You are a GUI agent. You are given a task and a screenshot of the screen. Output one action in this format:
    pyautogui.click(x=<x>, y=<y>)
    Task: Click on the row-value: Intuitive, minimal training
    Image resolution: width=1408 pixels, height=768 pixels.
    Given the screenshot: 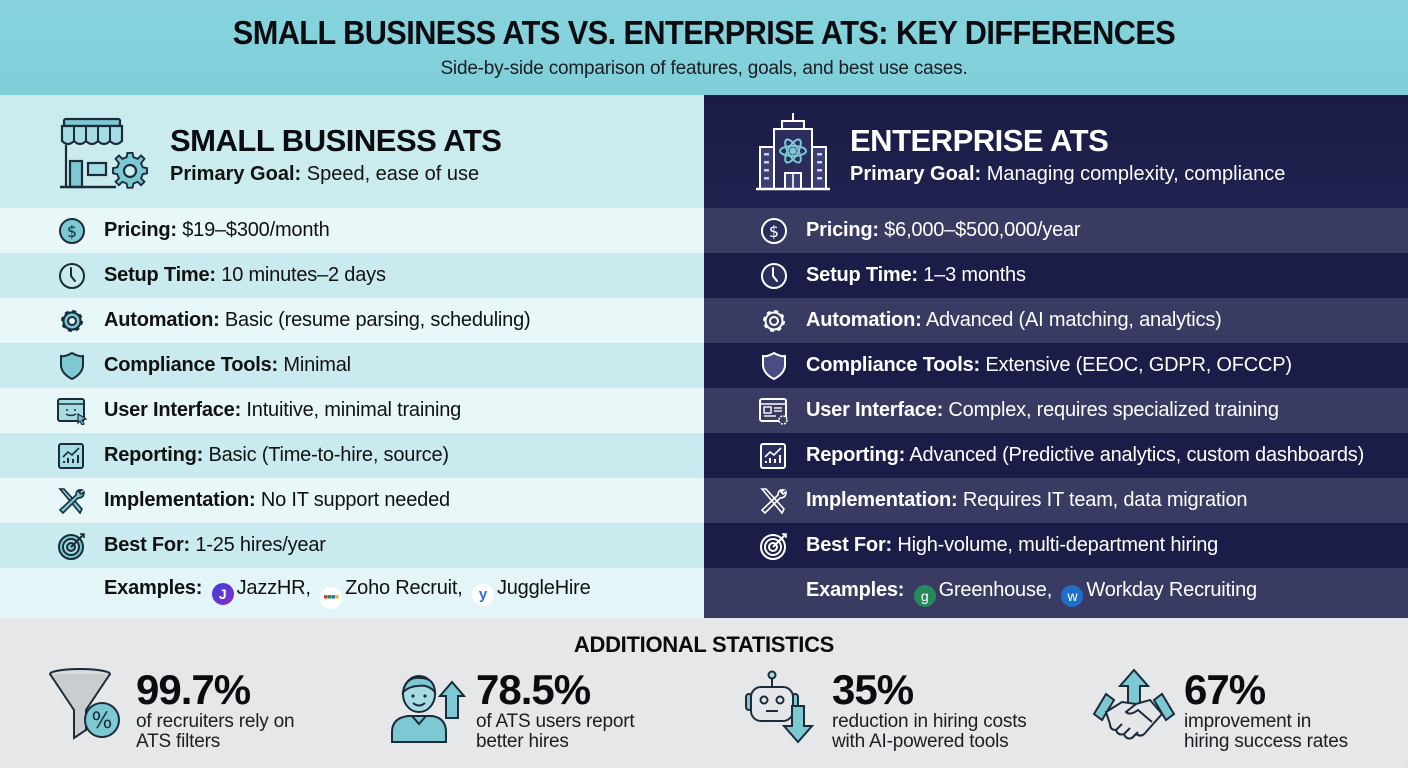 What is the action you would take?
    pyautogui.click(x=354, y=410)
    